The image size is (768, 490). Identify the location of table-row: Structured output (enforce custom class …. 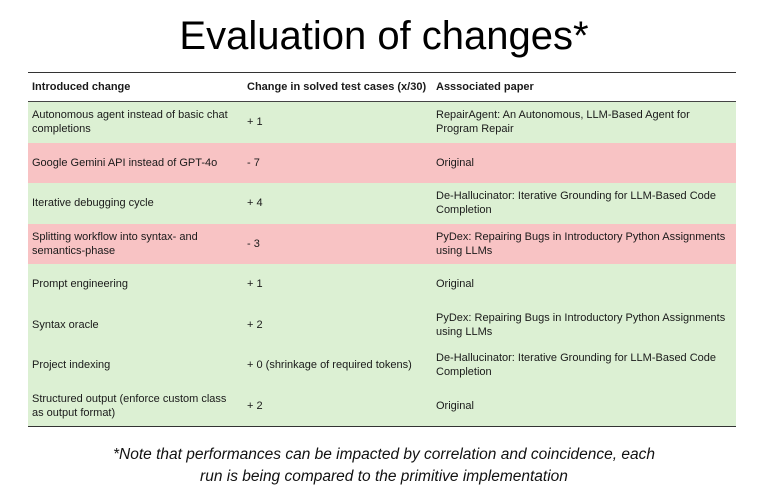
(382, 405).